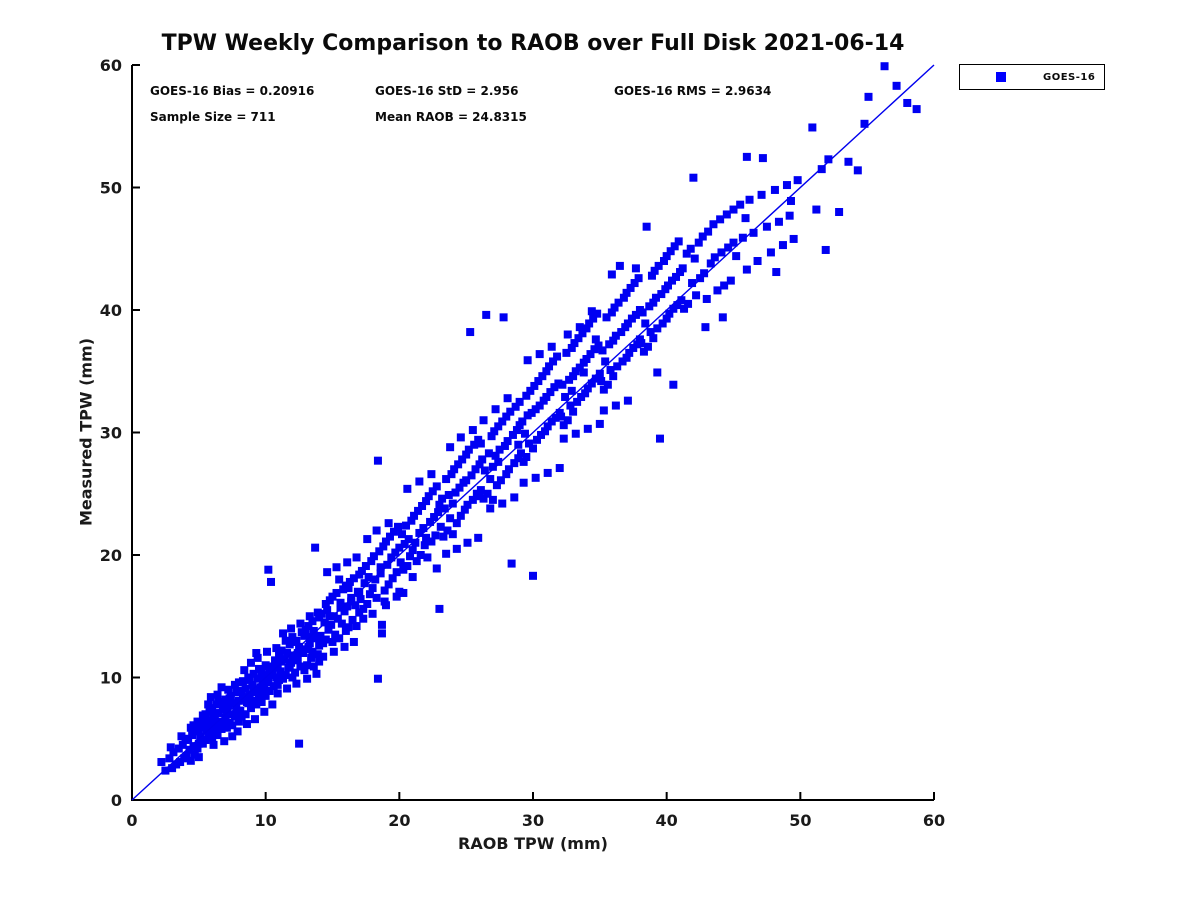  I want to click on legend: GOES-16, so click(1032, 77).